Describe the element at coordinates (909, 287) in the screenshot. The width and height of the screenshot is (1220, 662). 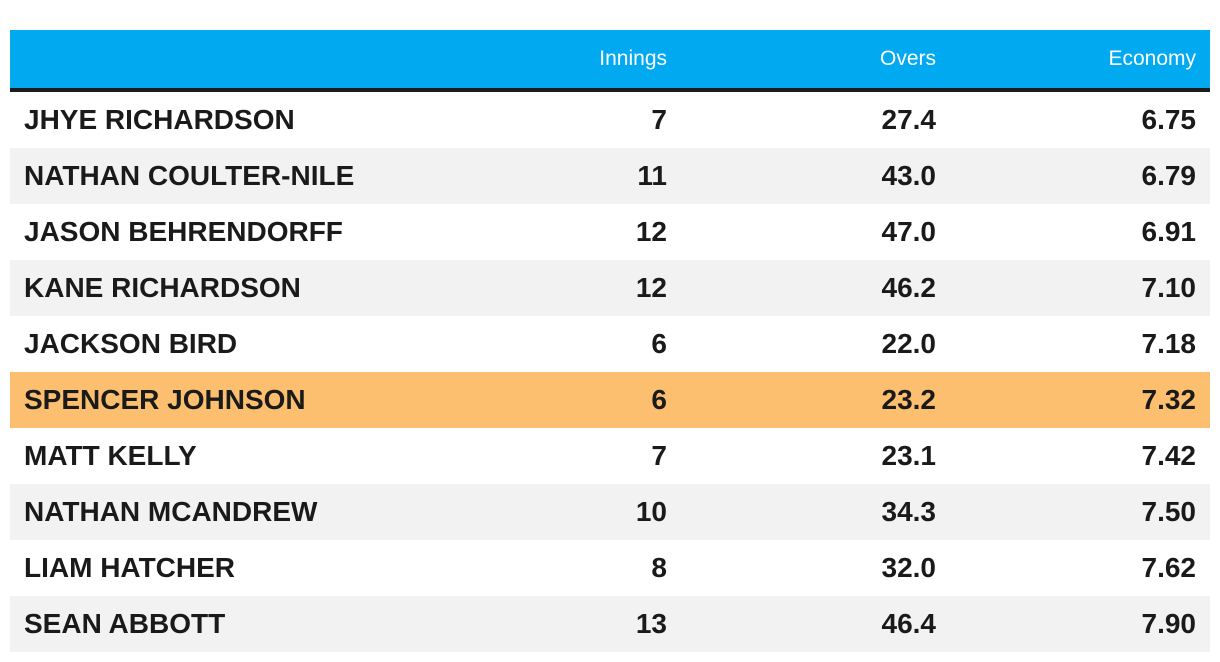
I see `cell-overs: 46.2` at that location.